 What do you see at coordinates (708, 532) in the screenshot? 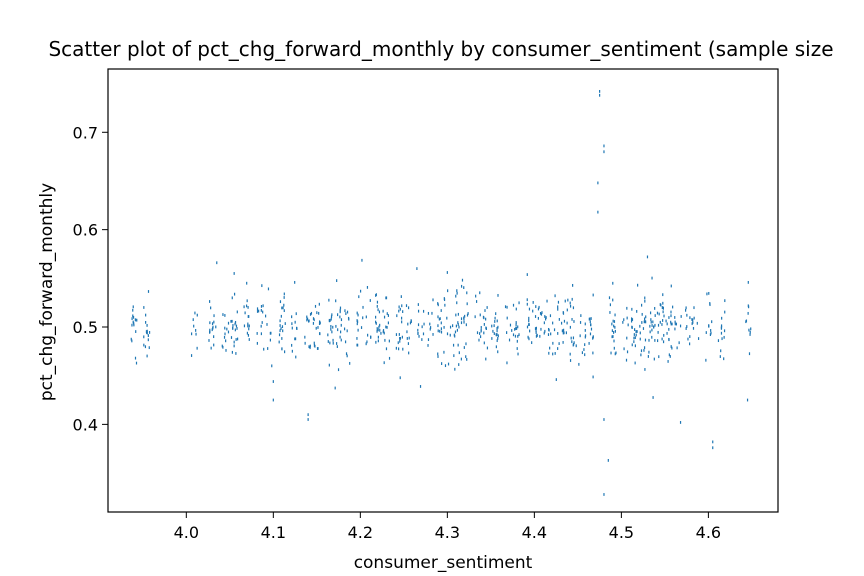
I see `x-tick-label: 4.6` at bounding box center [708, 532].